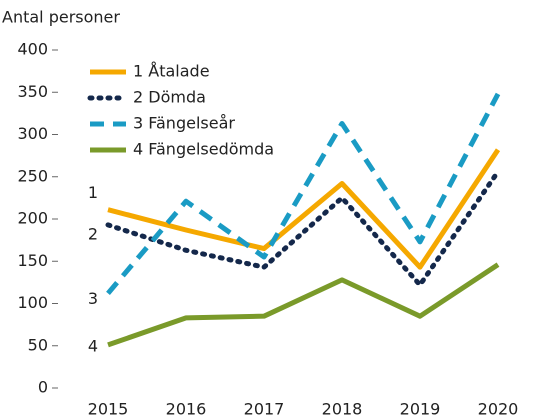 This screenshot has width=550, height=418. I want to click on y-tick-label: 150, so click(32, 260).